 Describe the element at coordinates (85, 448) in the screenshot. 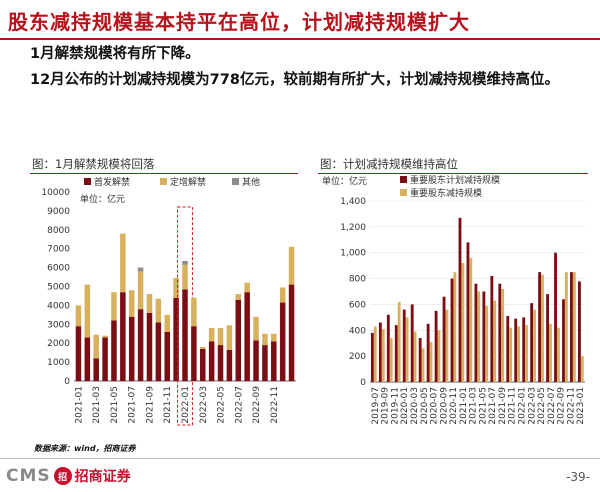

I see `source-note: 数据来源：wind，招商证券` at that location.